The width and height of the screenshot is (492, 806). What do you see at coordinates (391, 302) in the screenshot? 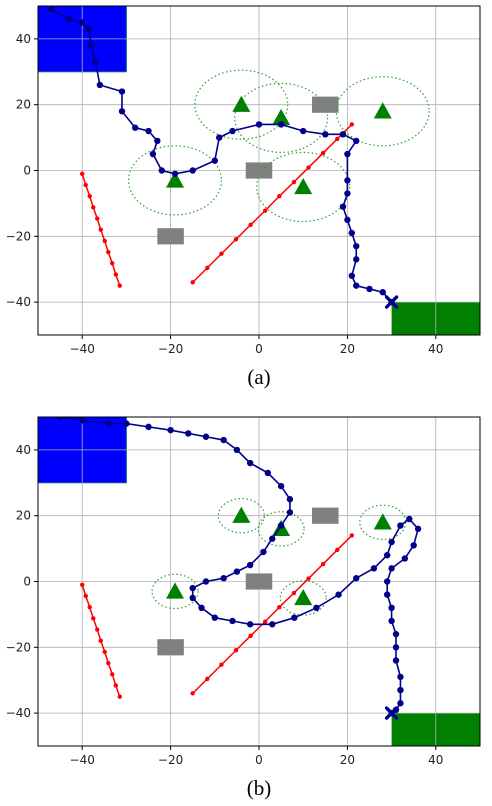
I see `end-marker` at bounding box center [391, 302].